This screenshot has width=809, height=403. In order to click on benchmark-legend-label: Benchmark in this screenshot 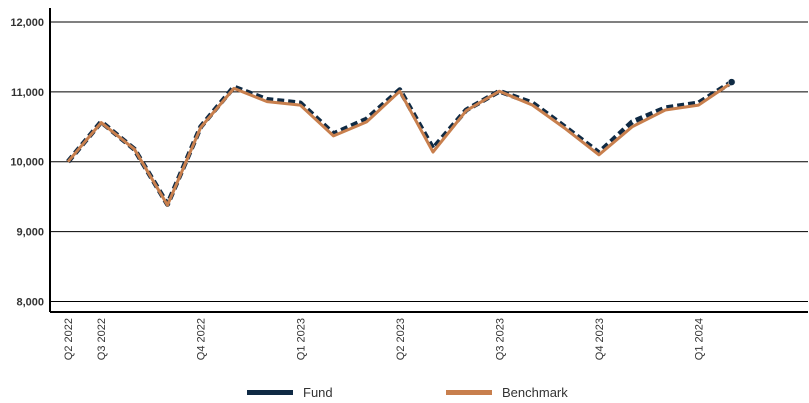, I will do `click(535, 392)`.